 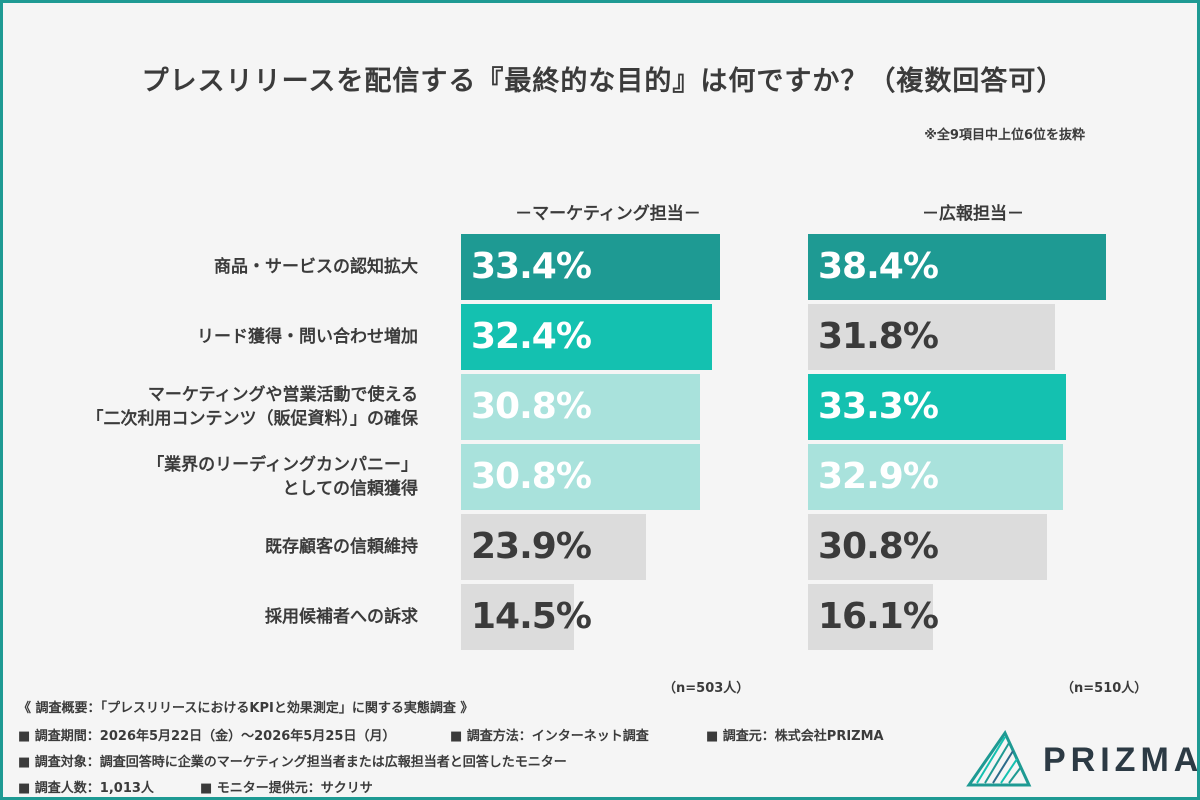 What do you see at coordinates (316, 267) in the screenshot?
I see `category-label-line: 商品・サービスの認知拡大` at bounding box center [316, 267].